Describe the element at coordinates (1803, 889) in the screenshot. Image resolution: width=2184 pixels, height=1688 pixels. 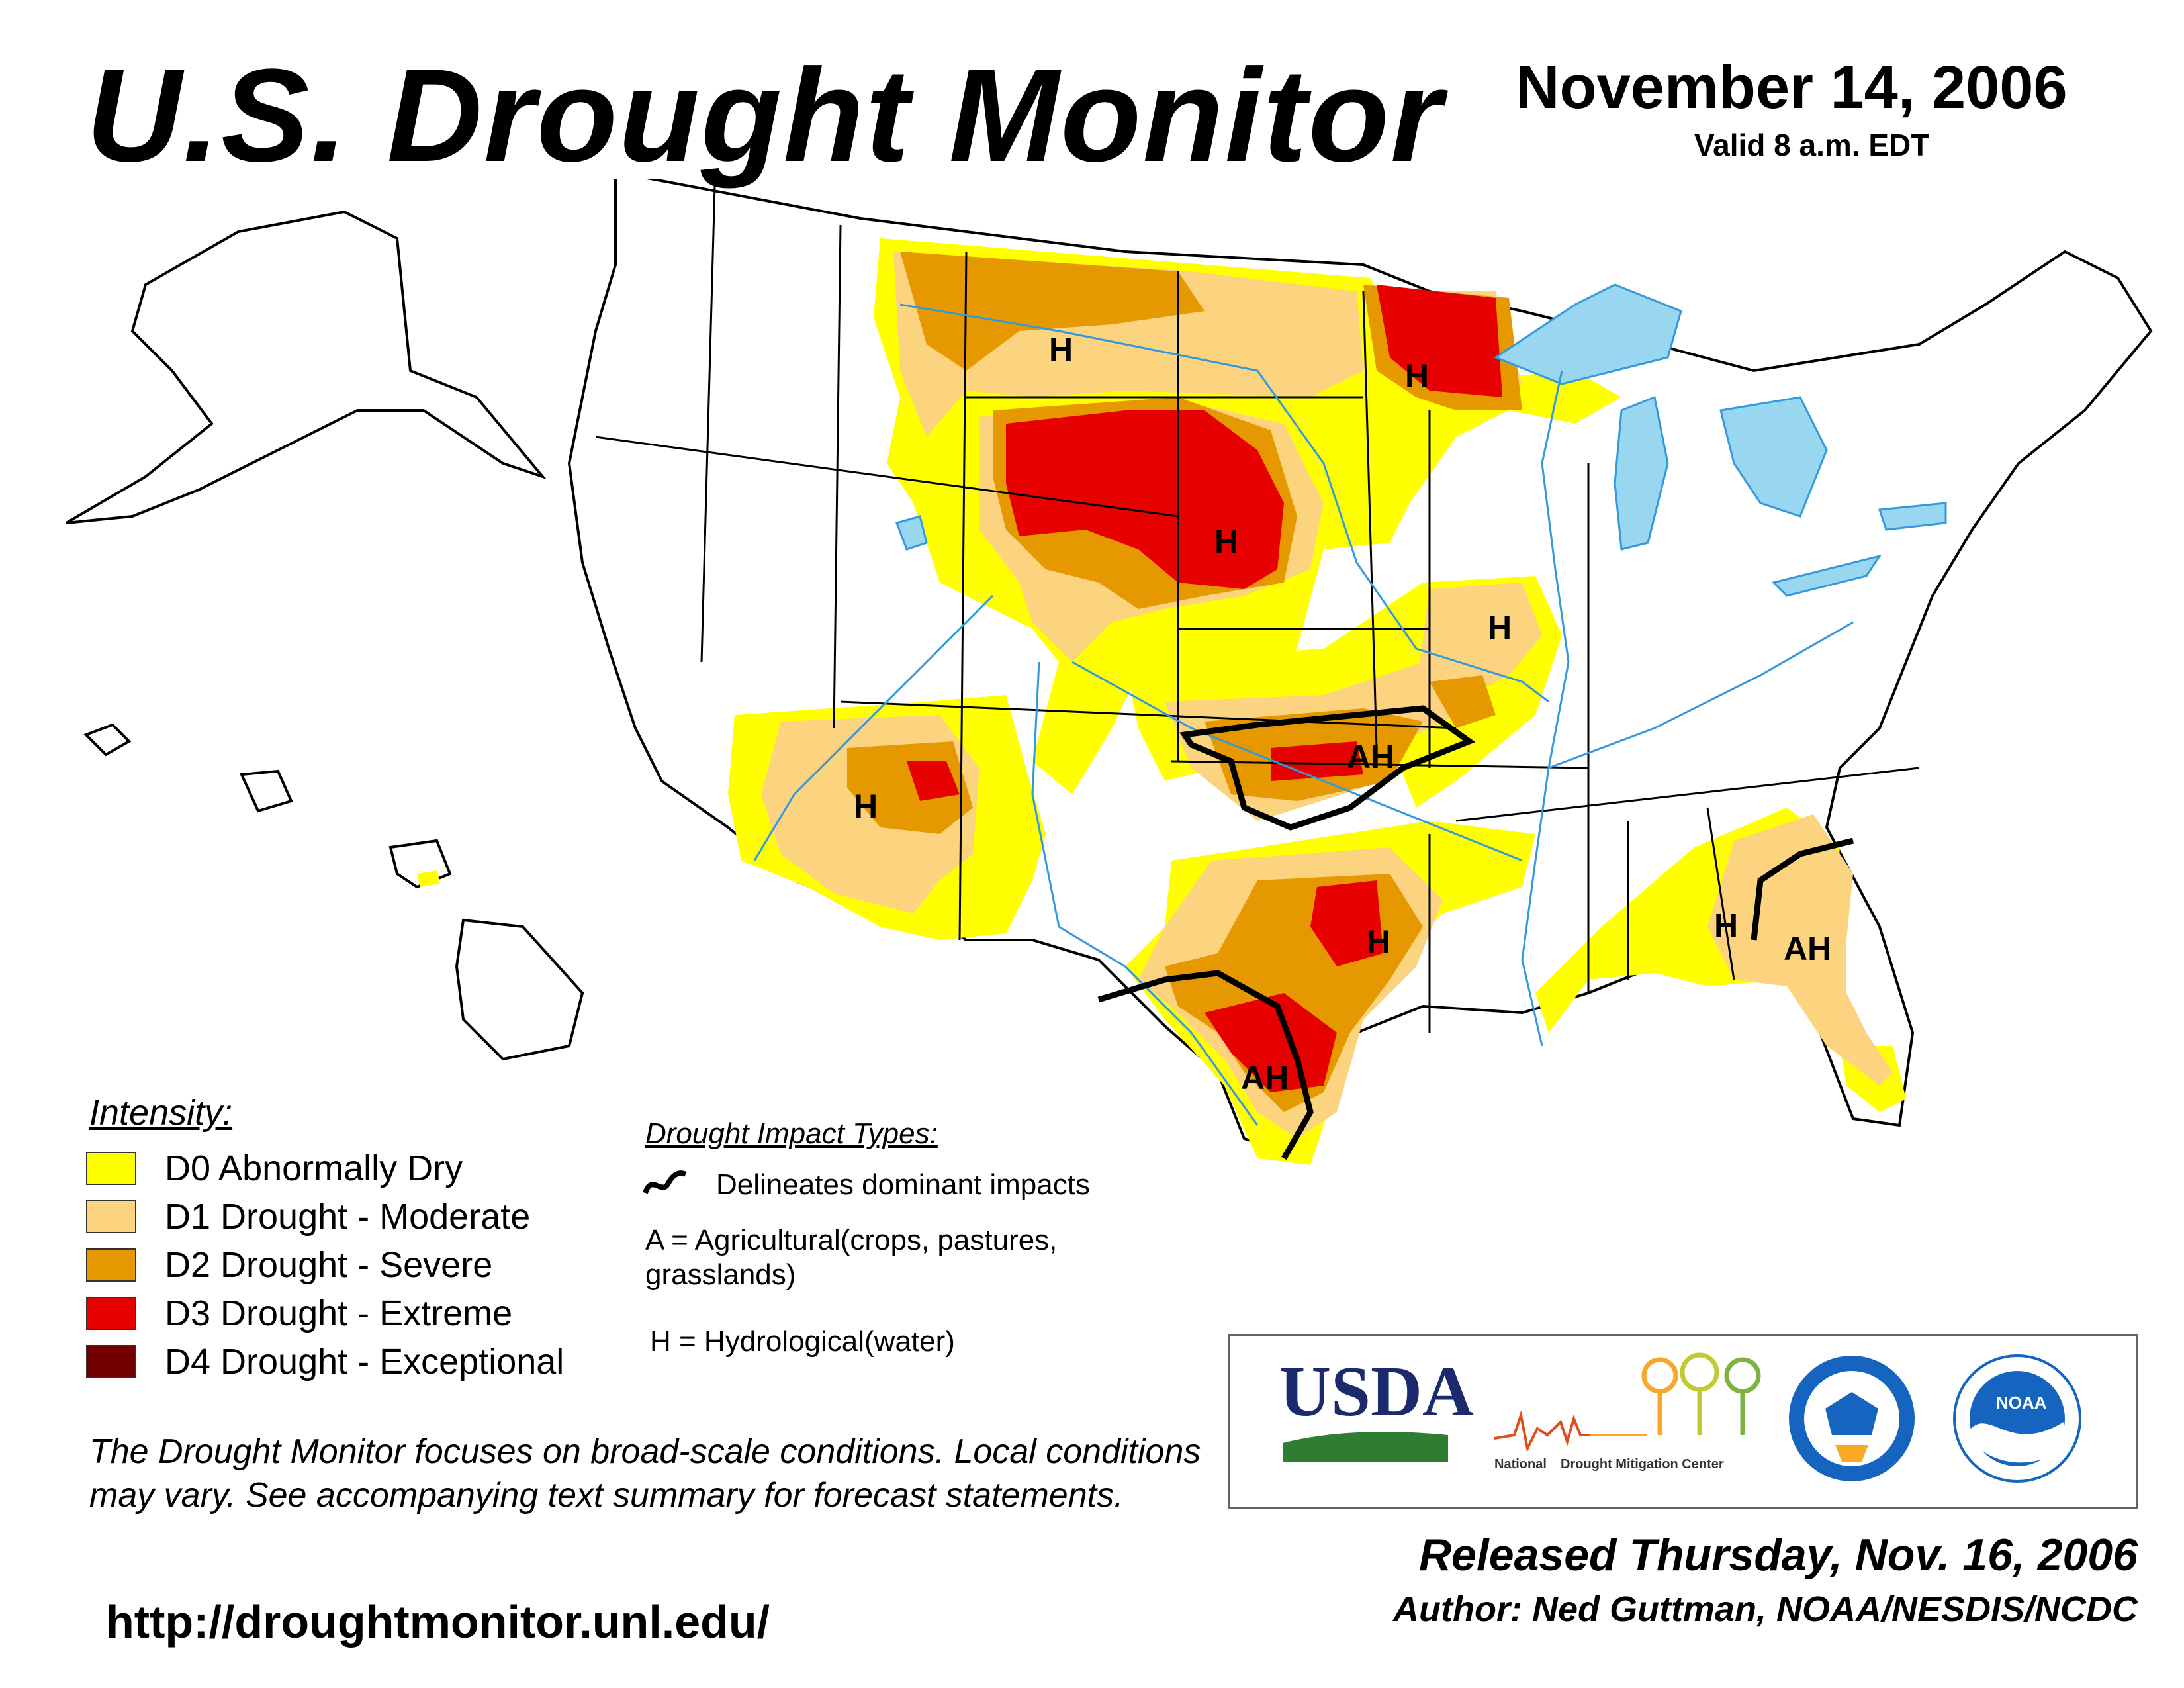
I see `impact-line-georgia` at that location.